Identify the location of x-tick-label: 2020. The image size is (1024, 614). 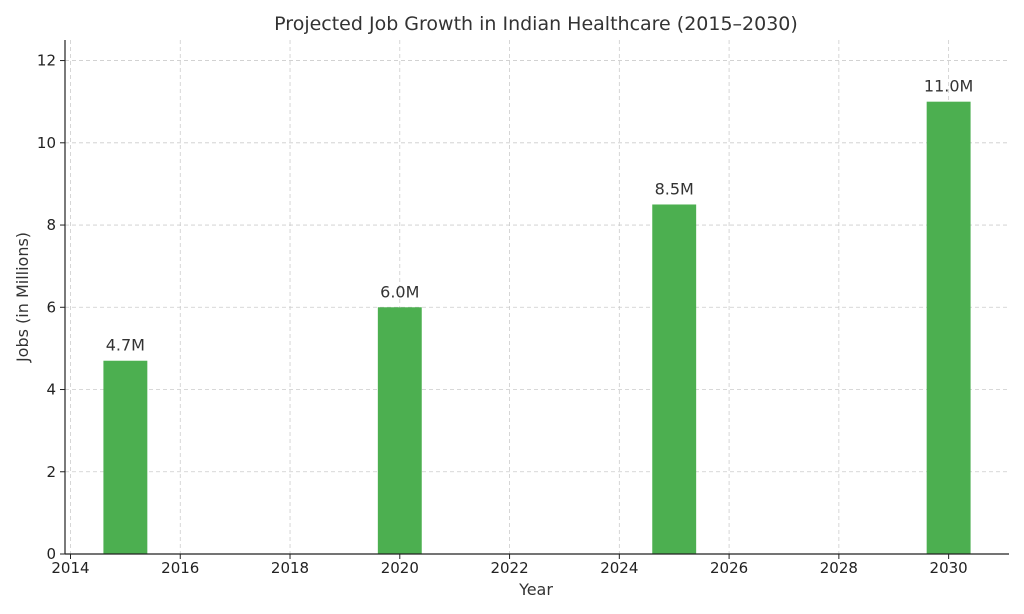
(400, 568).